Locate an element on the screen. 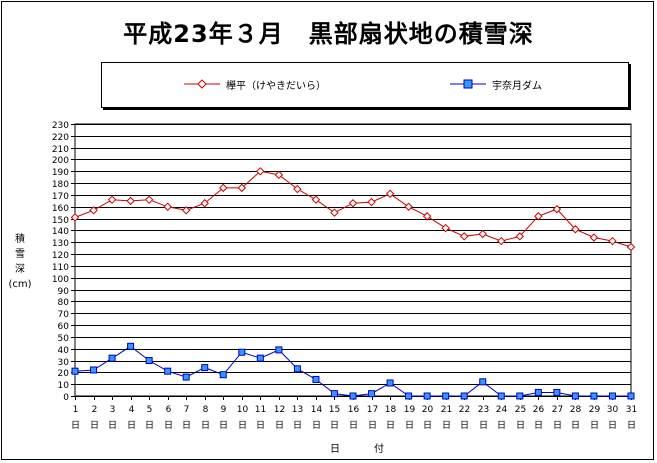  y-tick-label: 90 is located at coordinates (64, 292).